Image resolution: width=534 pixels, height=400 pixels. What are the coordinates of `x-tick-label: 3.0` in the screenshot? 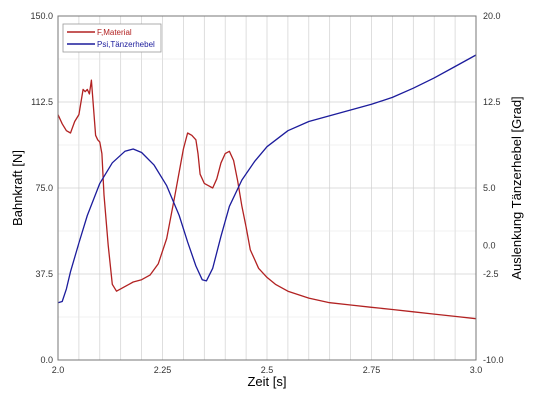 It's located at (476, 370).